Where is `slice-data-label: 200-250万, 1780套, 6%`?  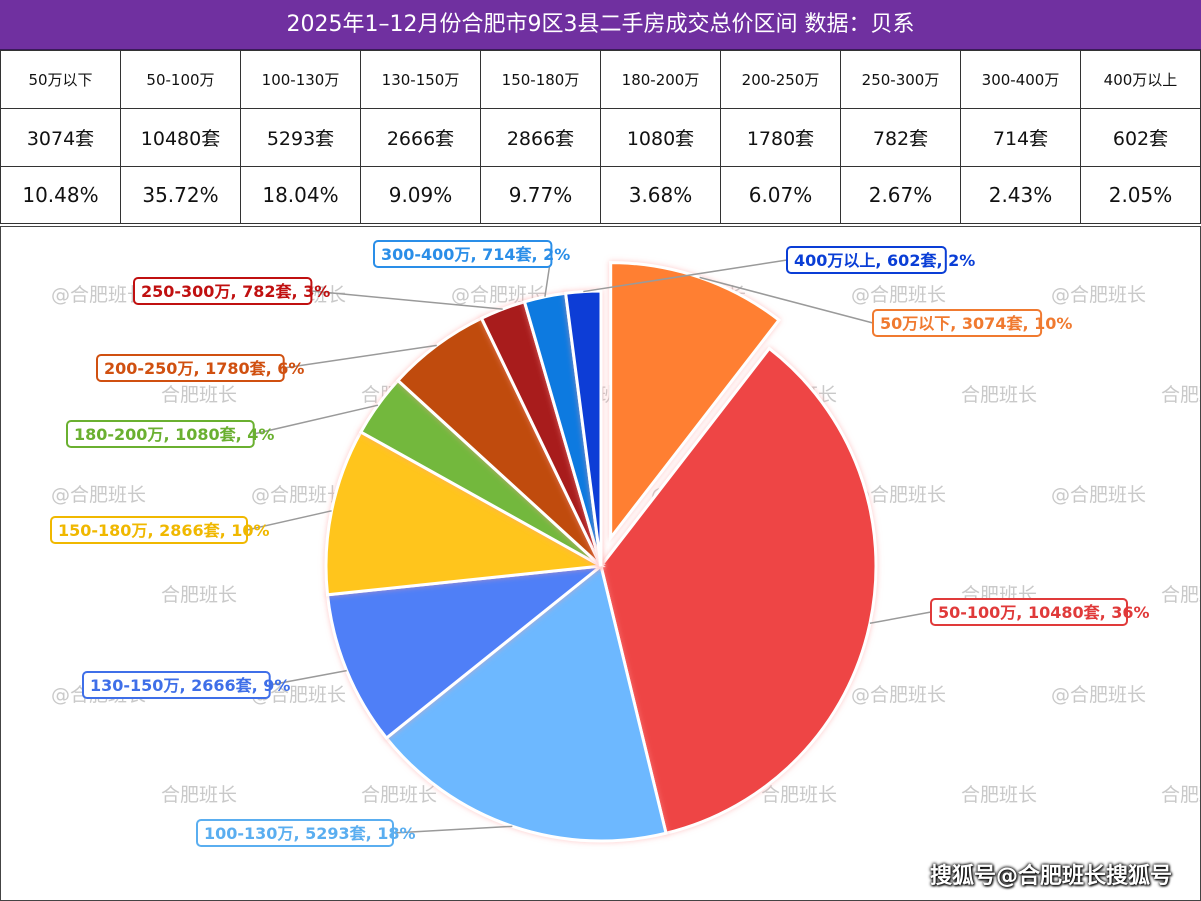 slice-data-label: 200-250万, 1780套, 6% is located at coordinates (200, 368).